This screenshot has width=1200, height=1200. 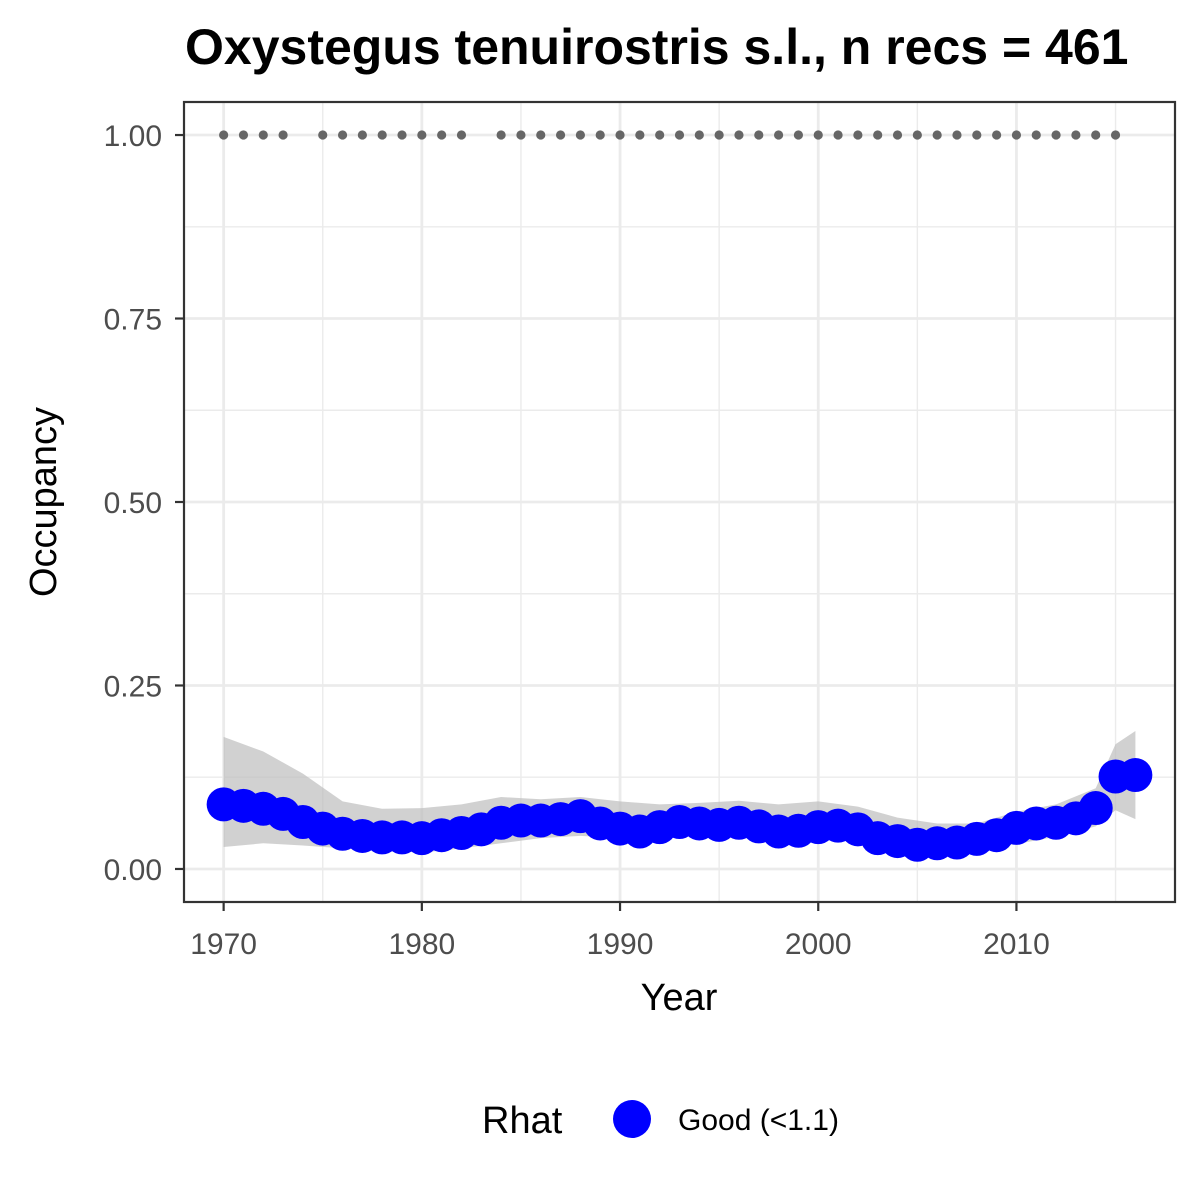 I want to click on y-axis-title: Occupancy, so click(x=44, y=502).